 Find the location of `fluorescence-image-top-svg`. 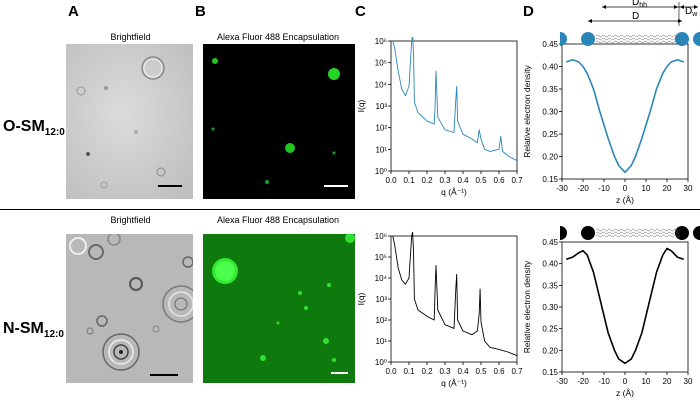

fluorescence-image-top-svg is located at coordinates (279, 121).